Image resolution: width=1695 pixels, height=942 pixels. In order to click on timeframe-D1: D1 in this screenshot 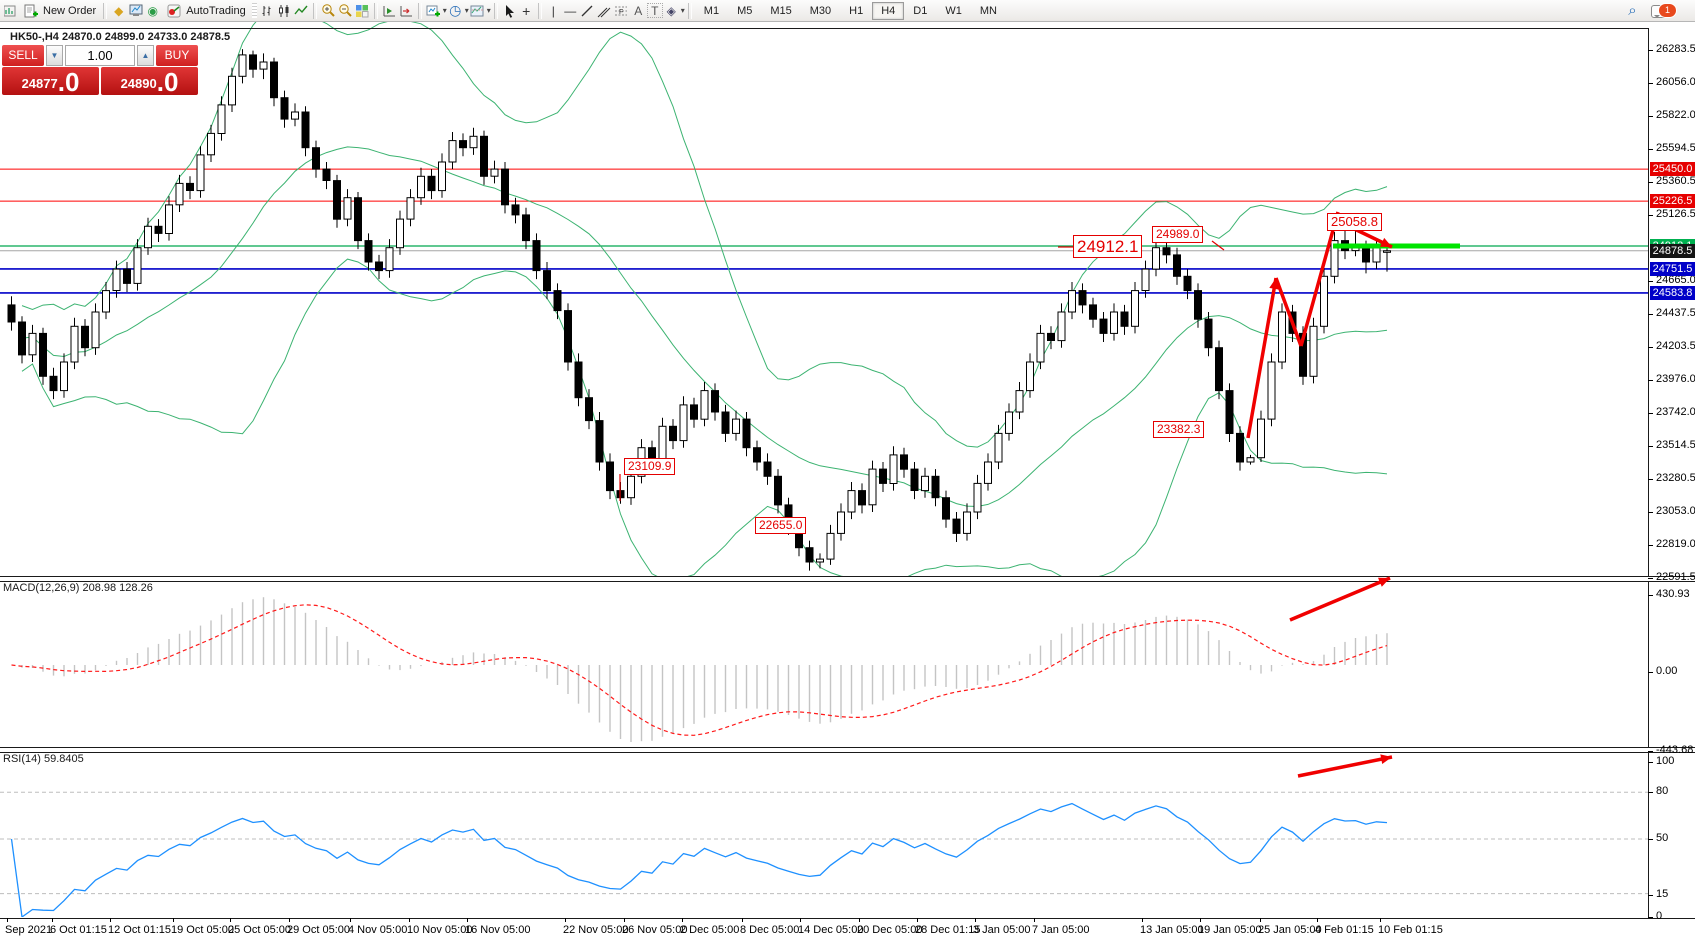, I will do `click(920, 10)`.